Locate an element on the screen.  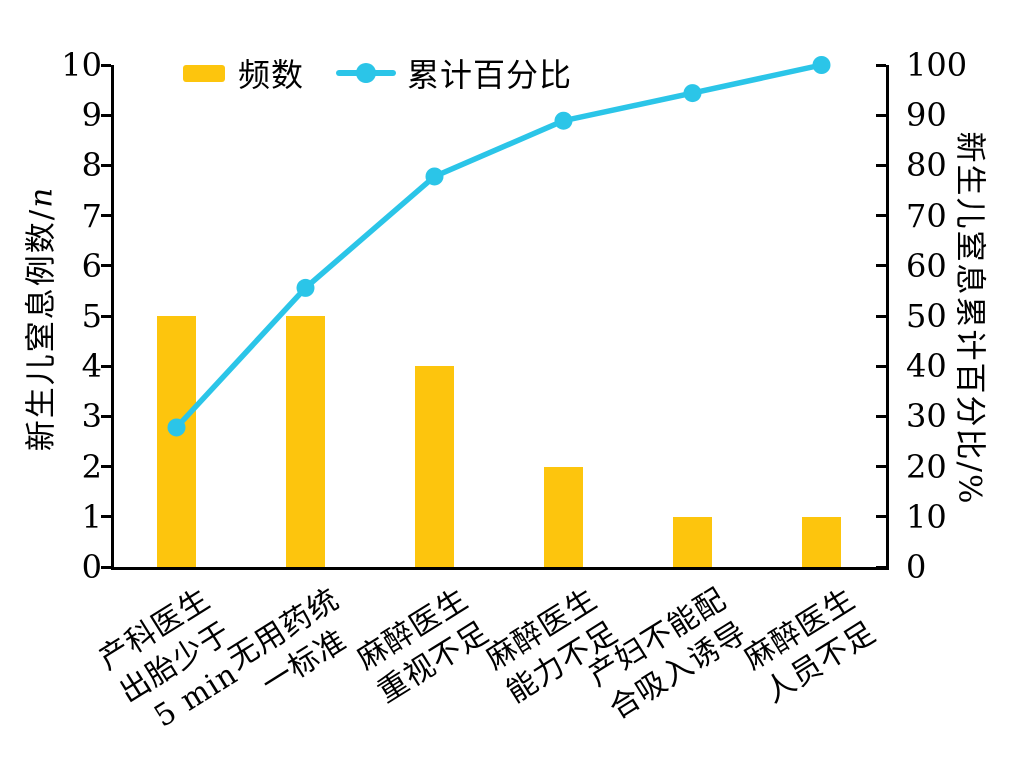
right-axis-title: 新生儿窒息累计百分比/% is located at coordinates (973, 319).